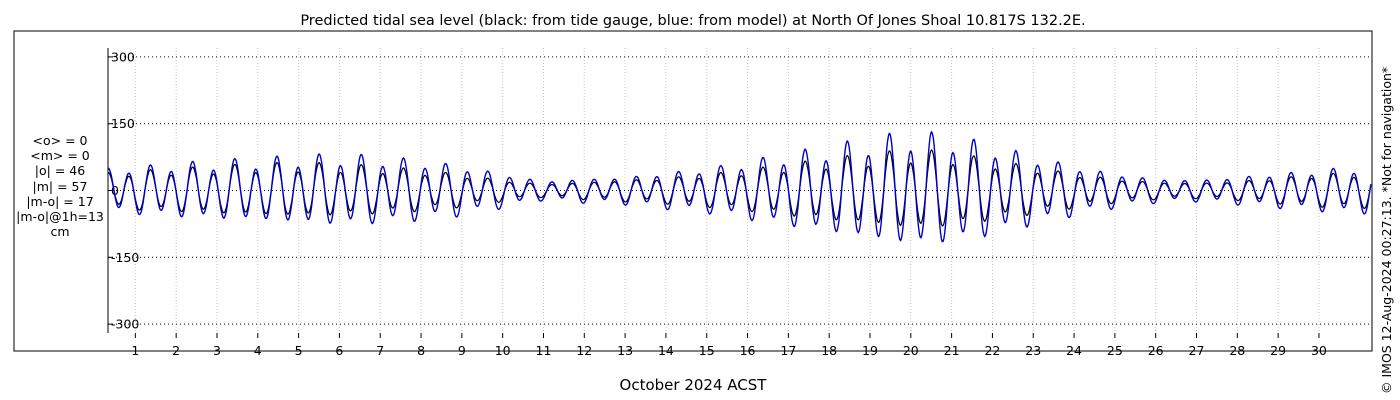  I want to click on x-tick-label: 26, so click(1156, 350).